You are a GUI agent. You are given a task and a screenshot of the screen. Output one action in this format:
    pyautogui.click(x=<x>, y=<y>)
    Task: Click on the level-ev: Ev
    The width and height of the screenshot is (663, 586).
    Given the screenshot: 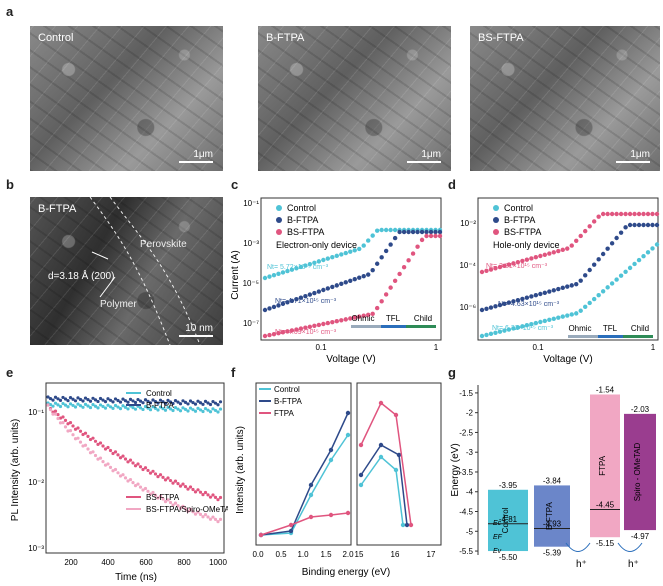 What is the action you would take?
    pyautogui.click(x=497, y=551)
    